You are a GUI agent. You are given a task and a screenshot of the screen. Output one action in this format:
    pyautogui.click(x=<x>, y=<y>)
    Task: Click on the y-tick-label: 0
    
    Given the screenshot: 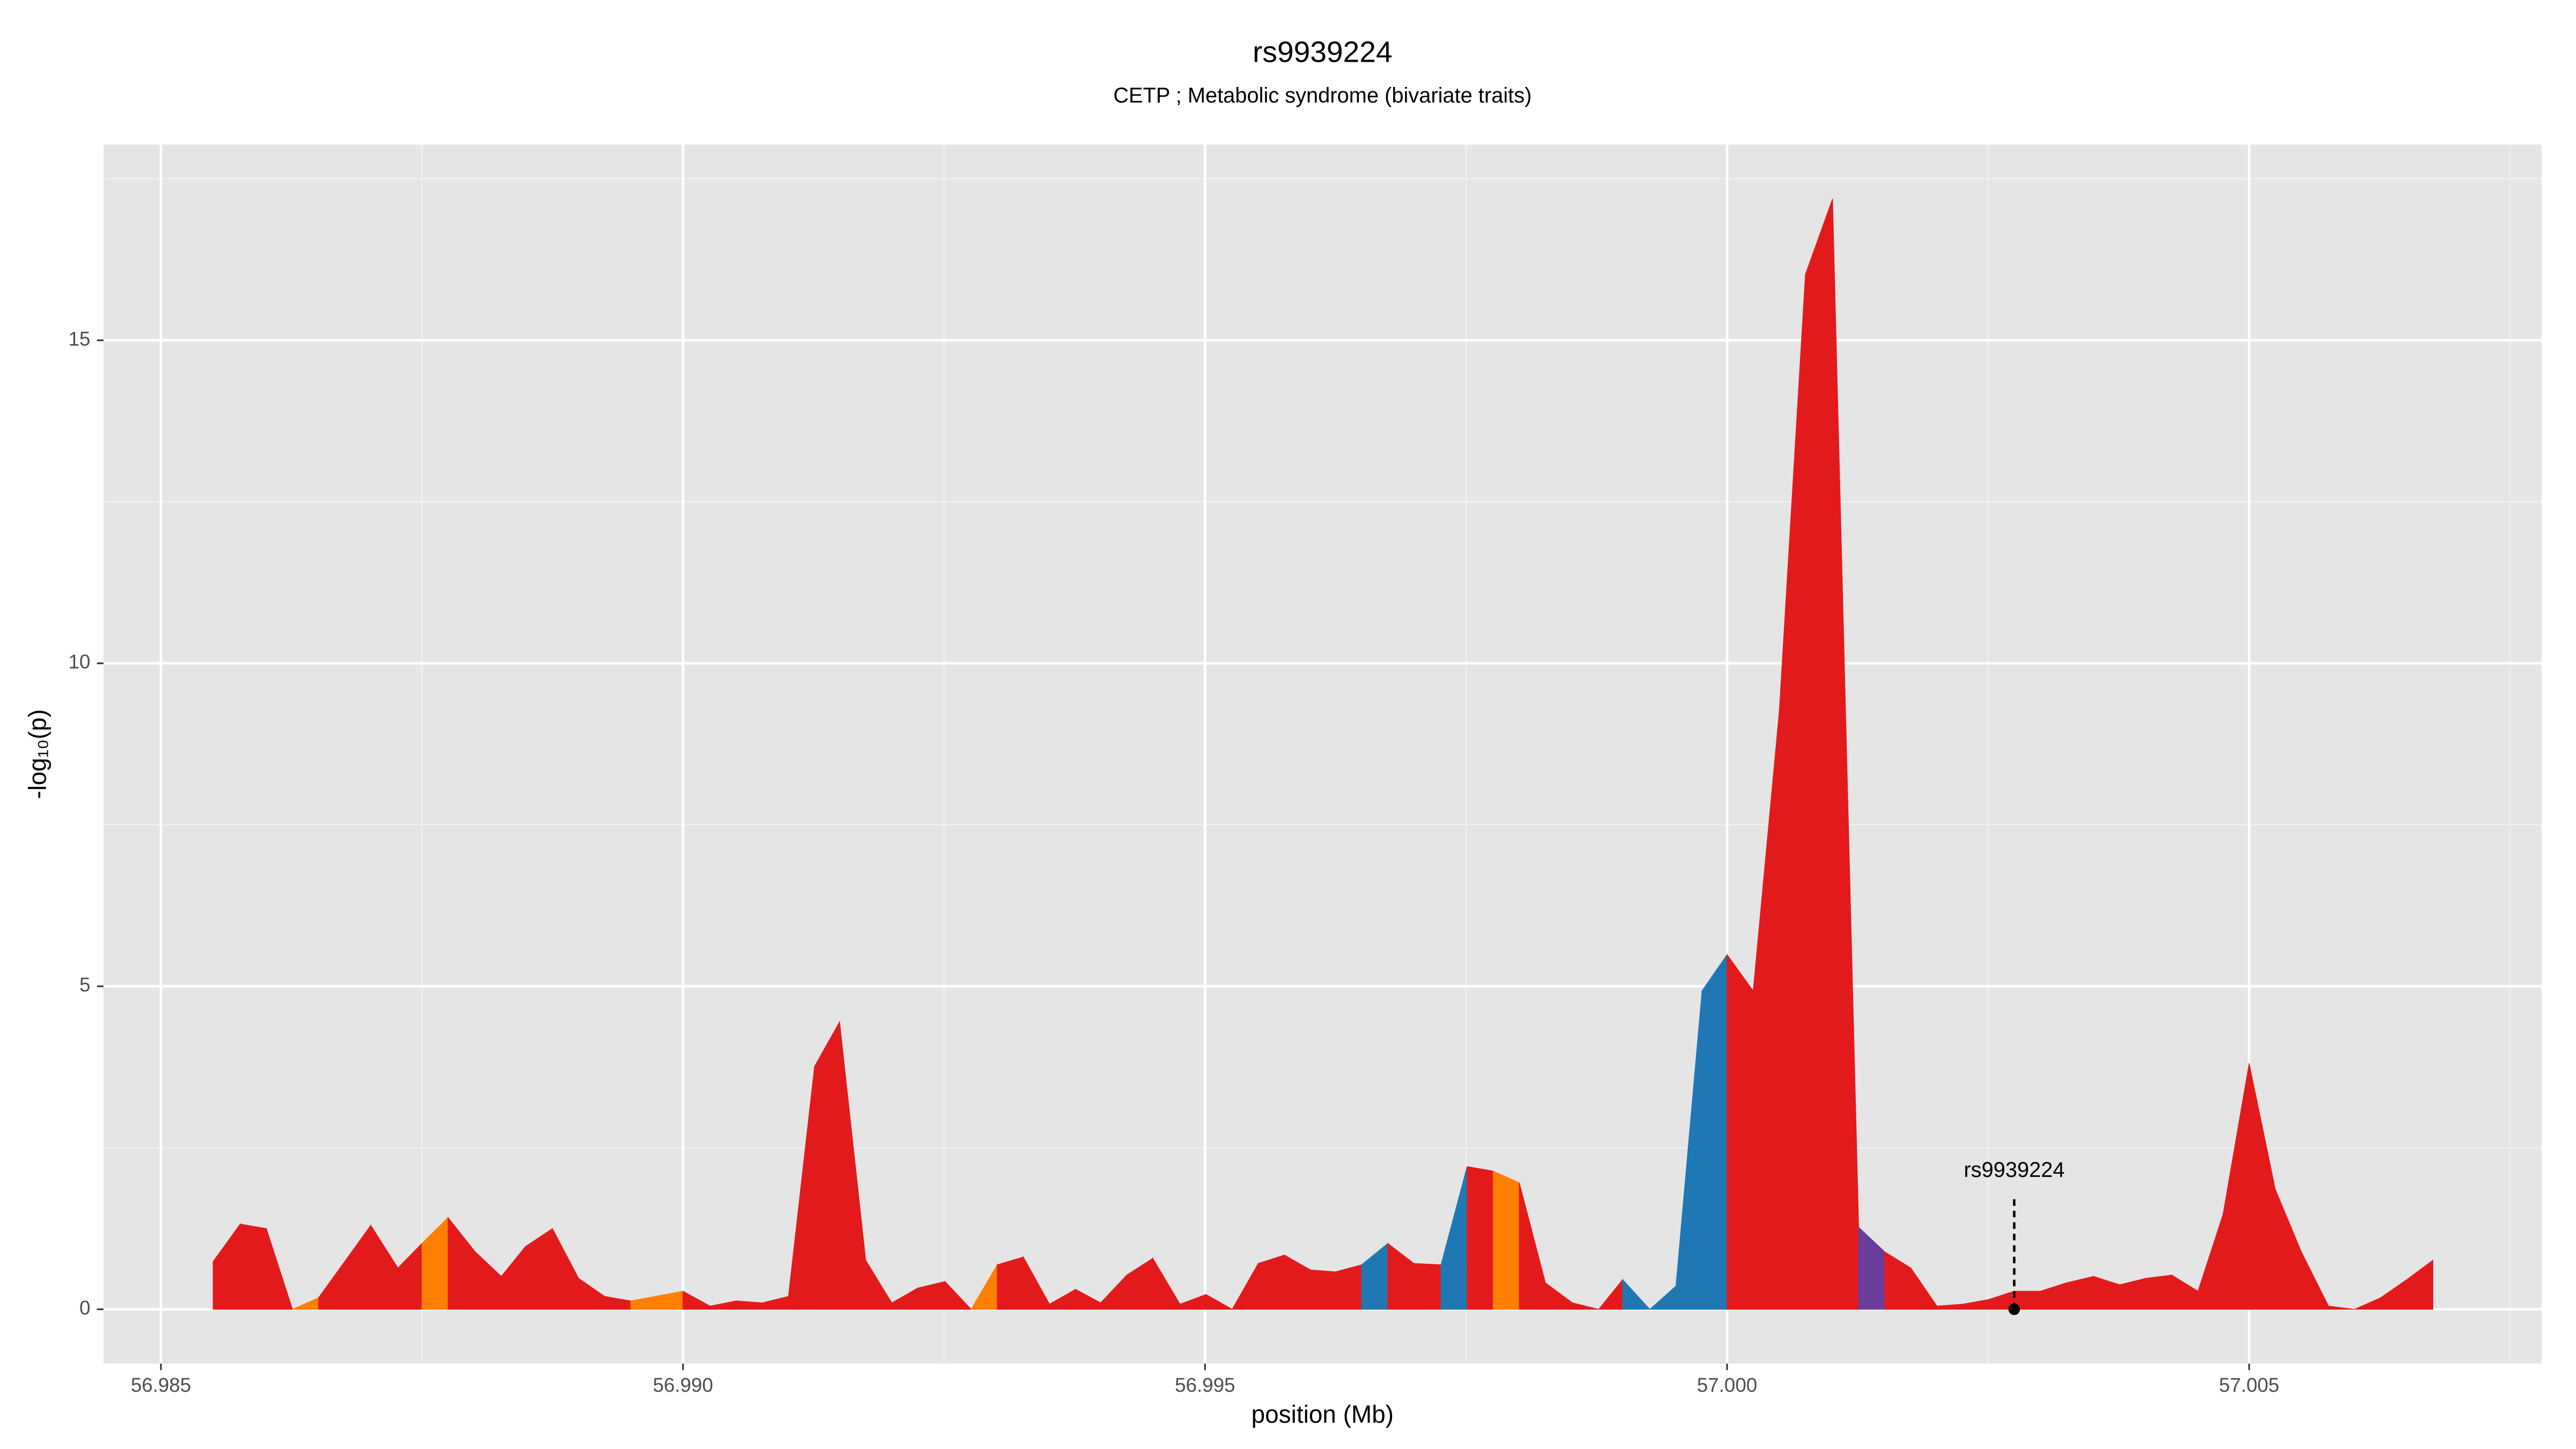 What is the action you would take?
    pyautogui.click(x=84, y=1308)
    